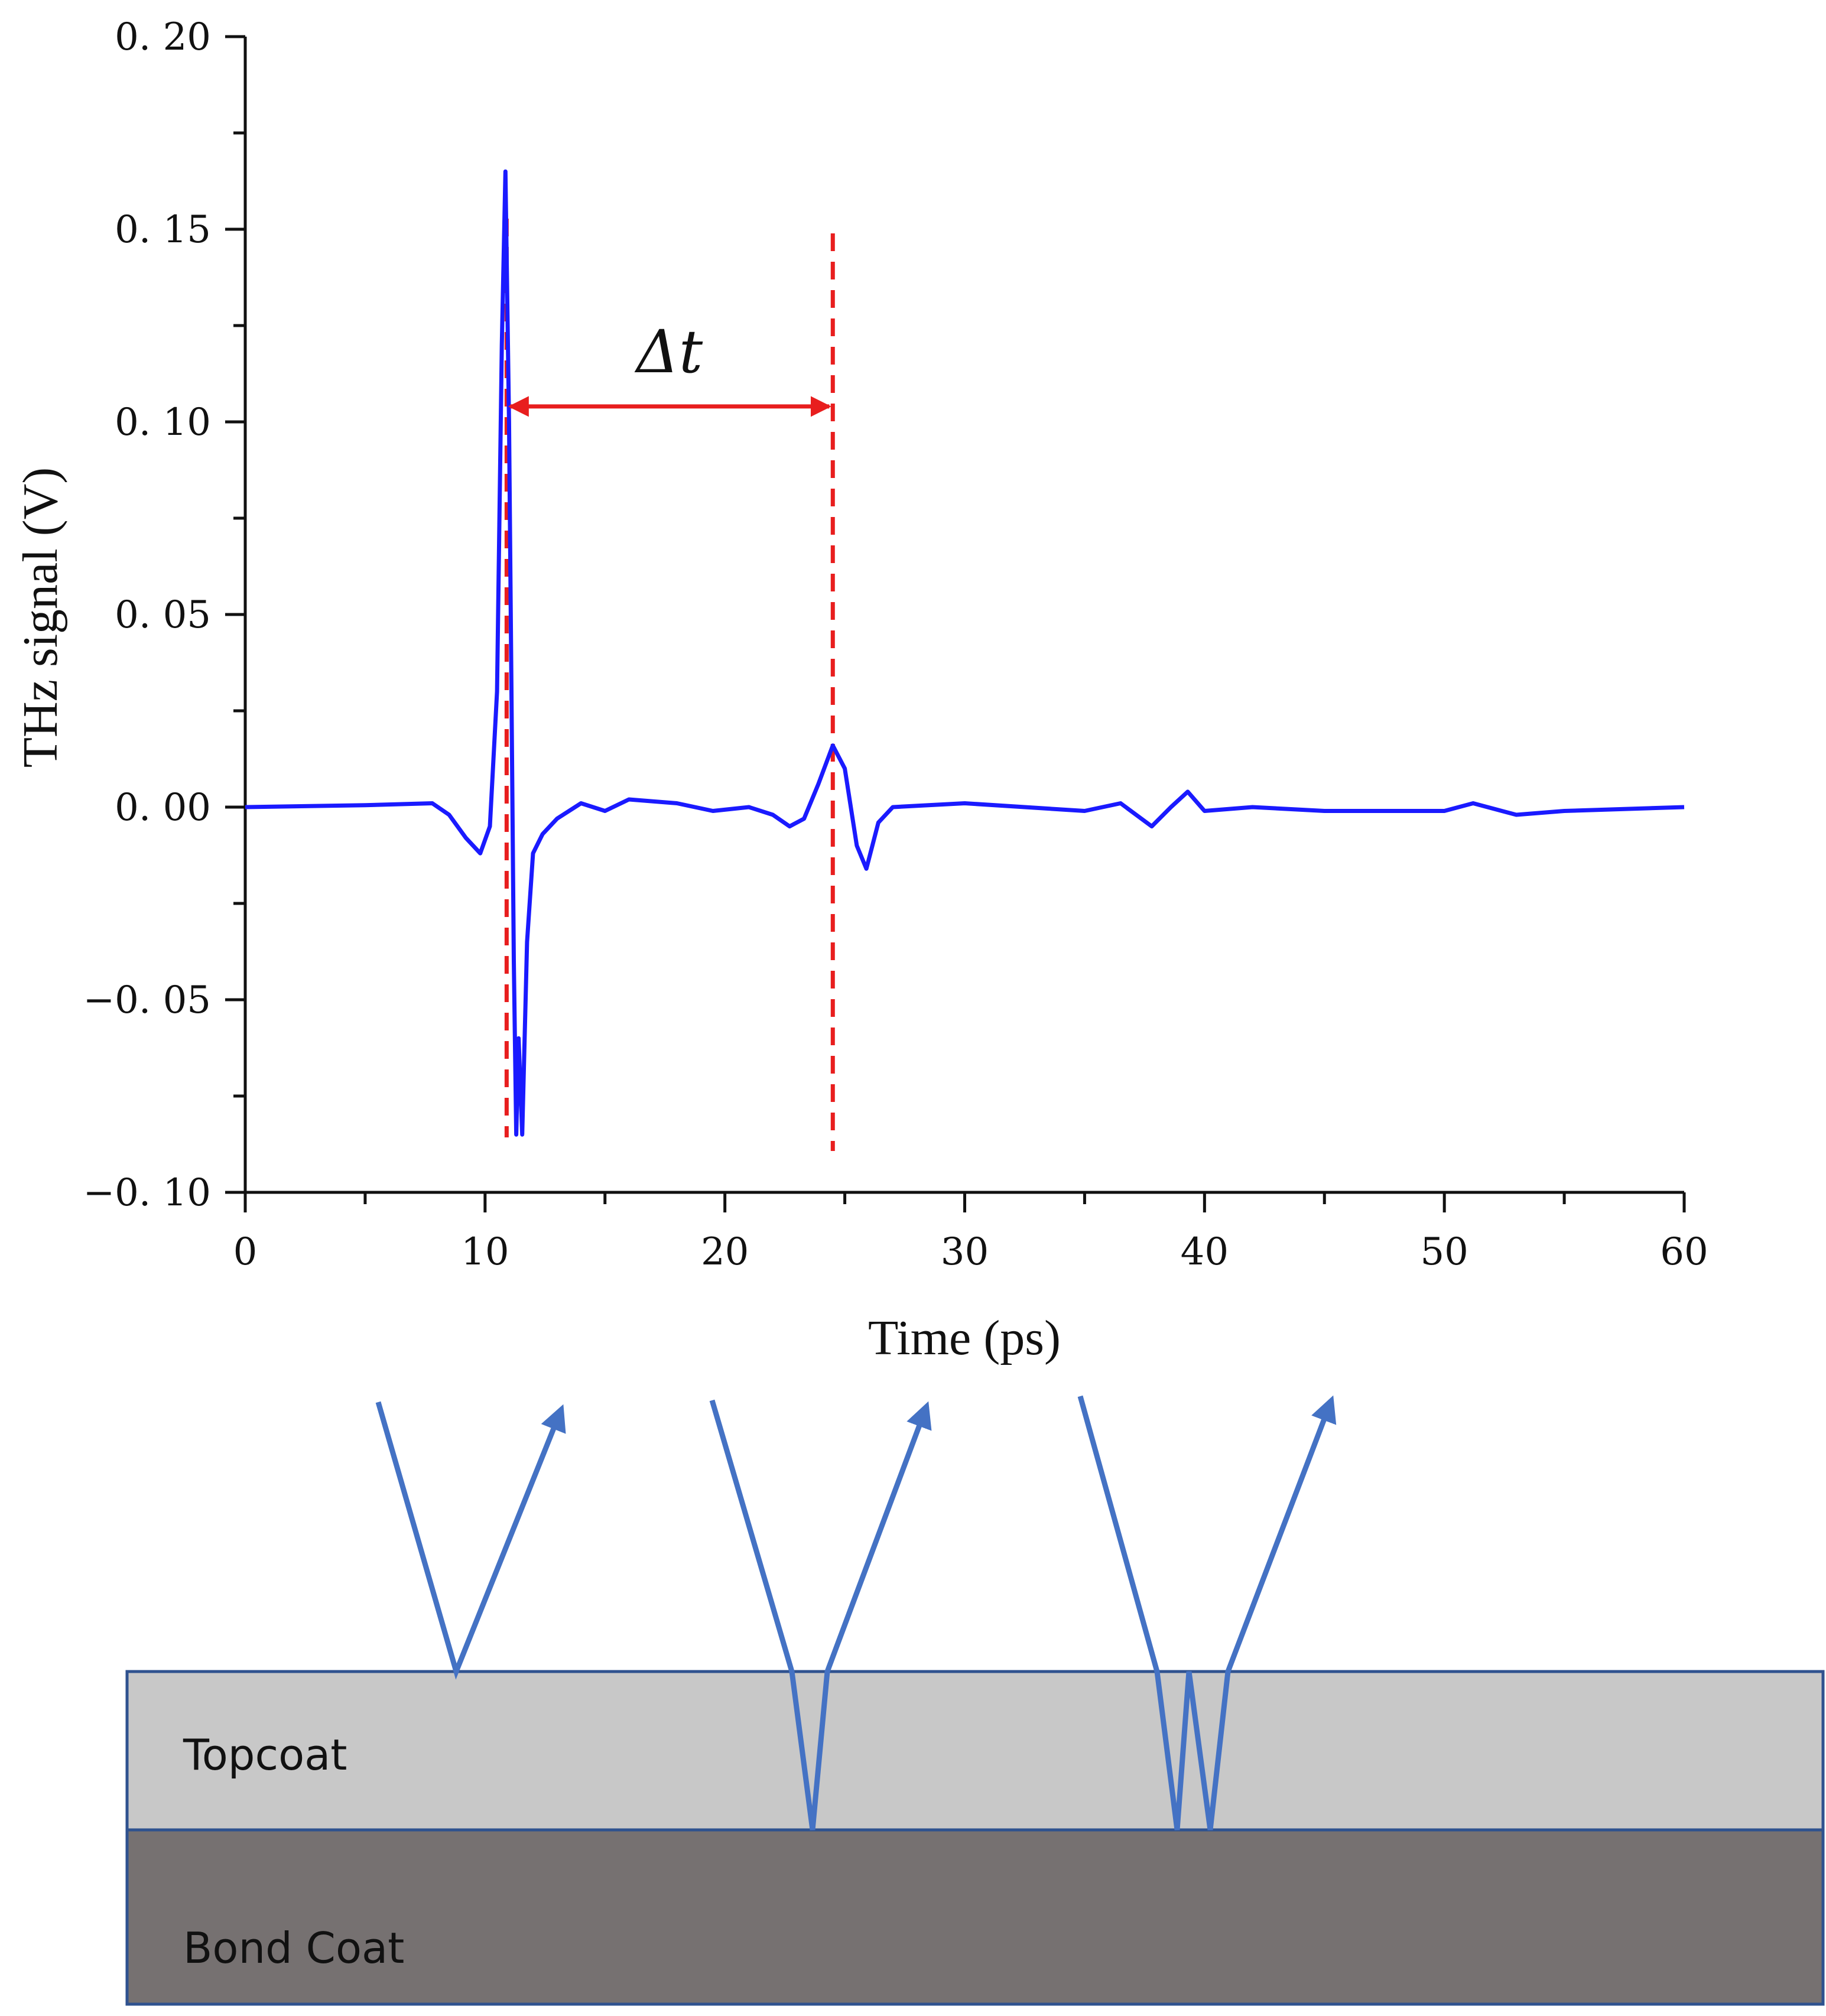  Describe the element at coordinates (470, 1540) in the screenshot. I see `surface-reflection-ray` at that location.